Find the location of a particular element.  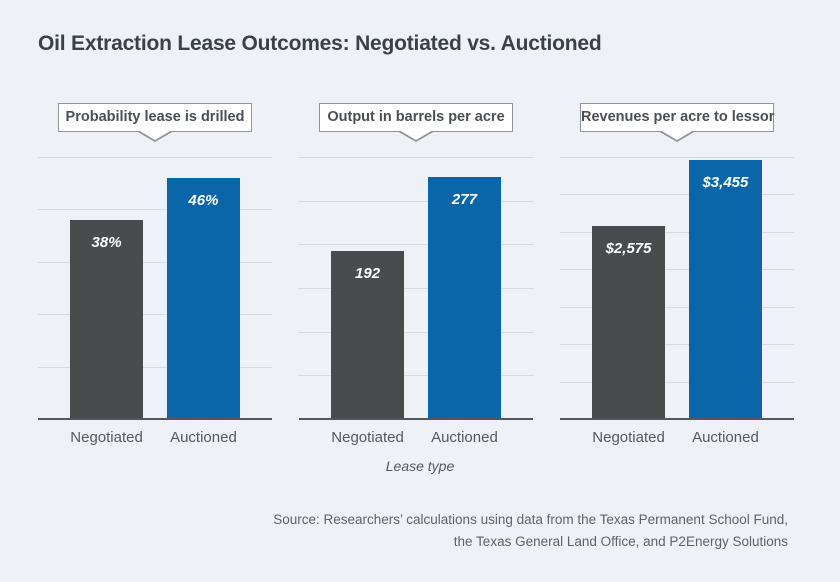

x-axis-title: Lease type is located at coordinates (420, 466).